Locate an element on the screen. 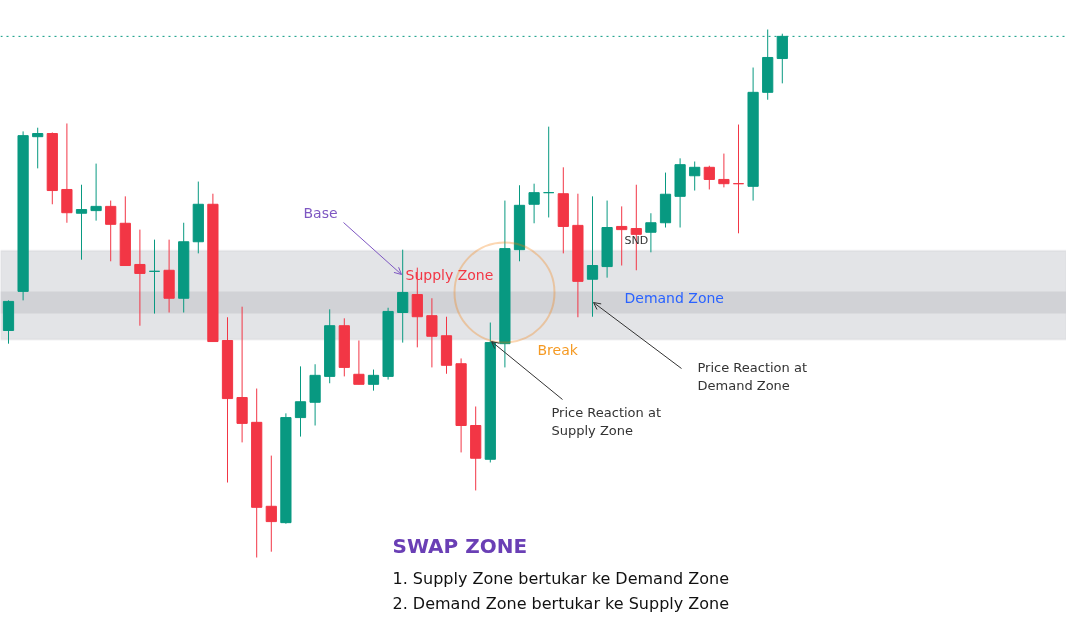  annotation: Break is located at coordinates (558, 349).